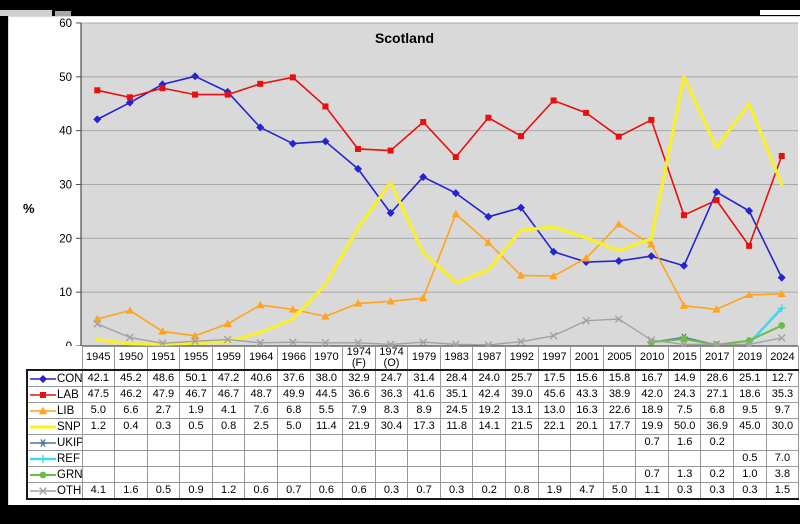 Image resolution: width=800 pixels, height=524 pixels. Describe the element at coordinates (522, 491) in the screenshot. I see `value-cell: 0.8` at that location.